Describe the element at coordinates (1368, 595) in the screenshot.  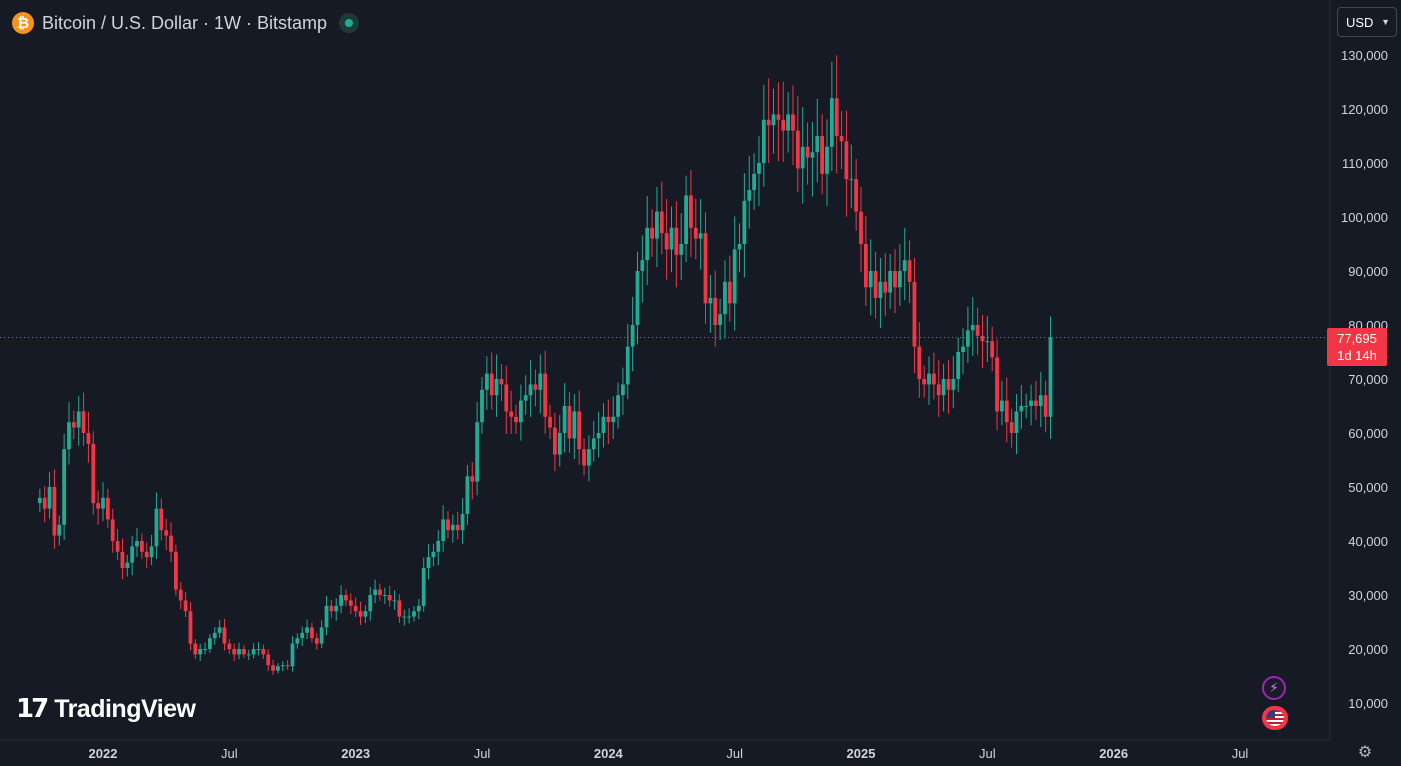
I see `y-tick-label: 30,000` at that location.